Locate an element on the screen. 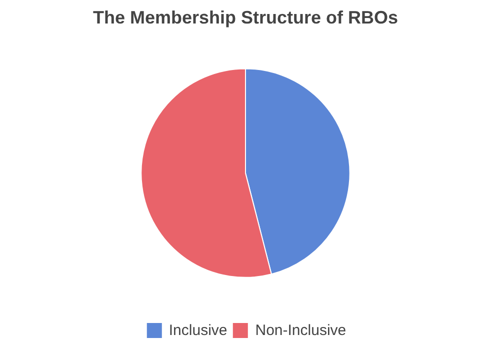  legend-label: Non-Inclusive is located at coordinates (300, 330).